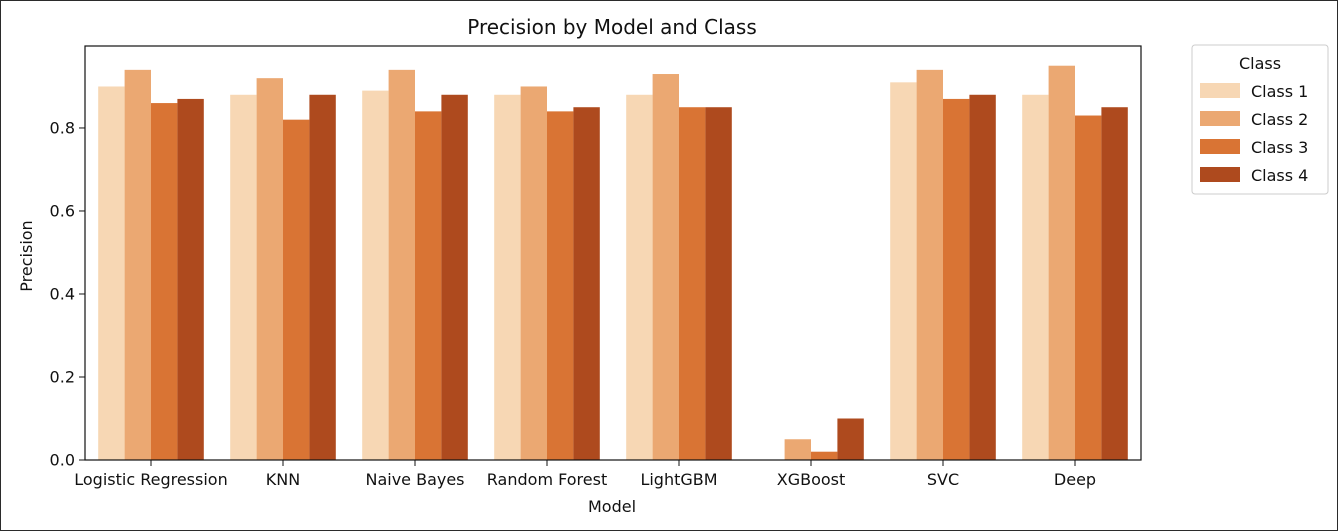 This screenshot has height=531, width=1338. I want to click on bar-class-3-logistic-regression, so click(164, 281).